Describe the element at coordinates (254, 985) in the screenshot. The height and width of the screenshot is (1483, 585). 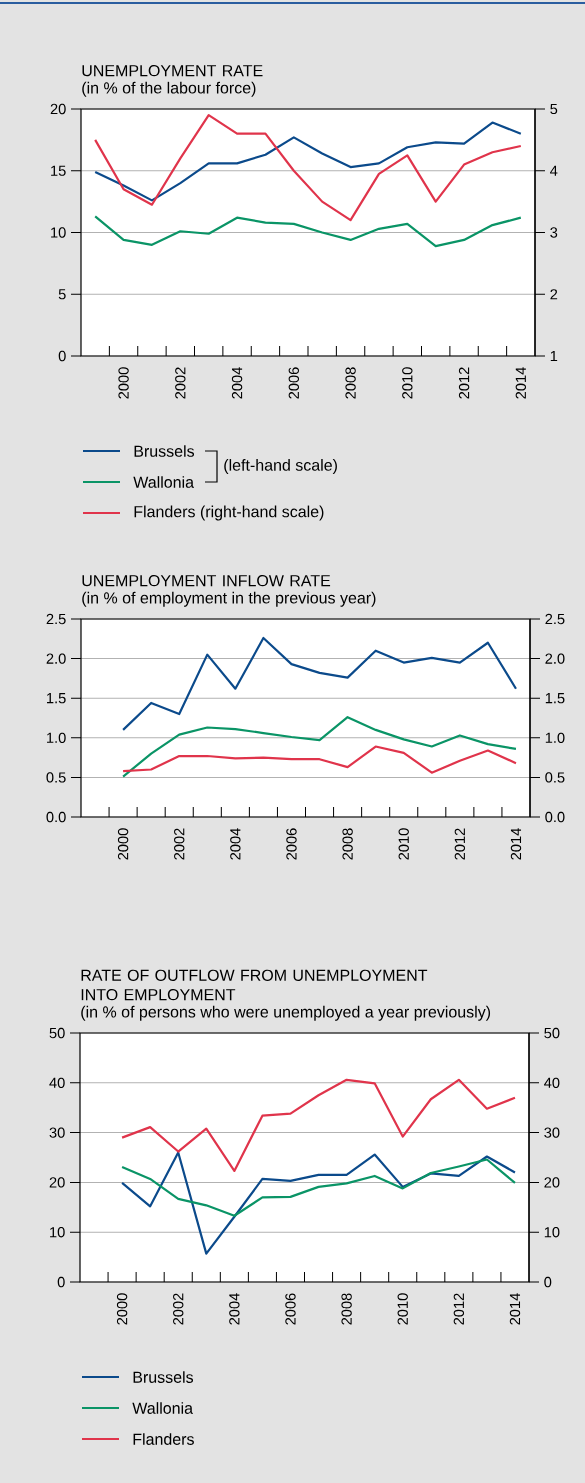
I see `chart-title: RATE OF OUTFLOW FROM UNEMPLOYMENT INTO EMPLOYMENT` at that location.